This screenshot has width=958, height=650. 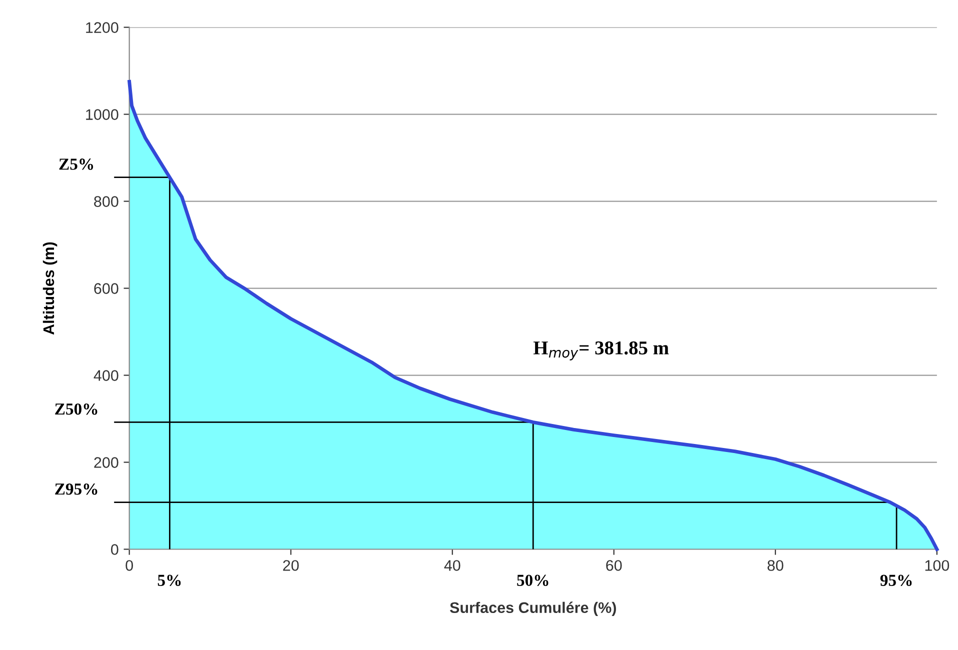 I want to click on x-tick-label: 40, so click(x=452, y=565).